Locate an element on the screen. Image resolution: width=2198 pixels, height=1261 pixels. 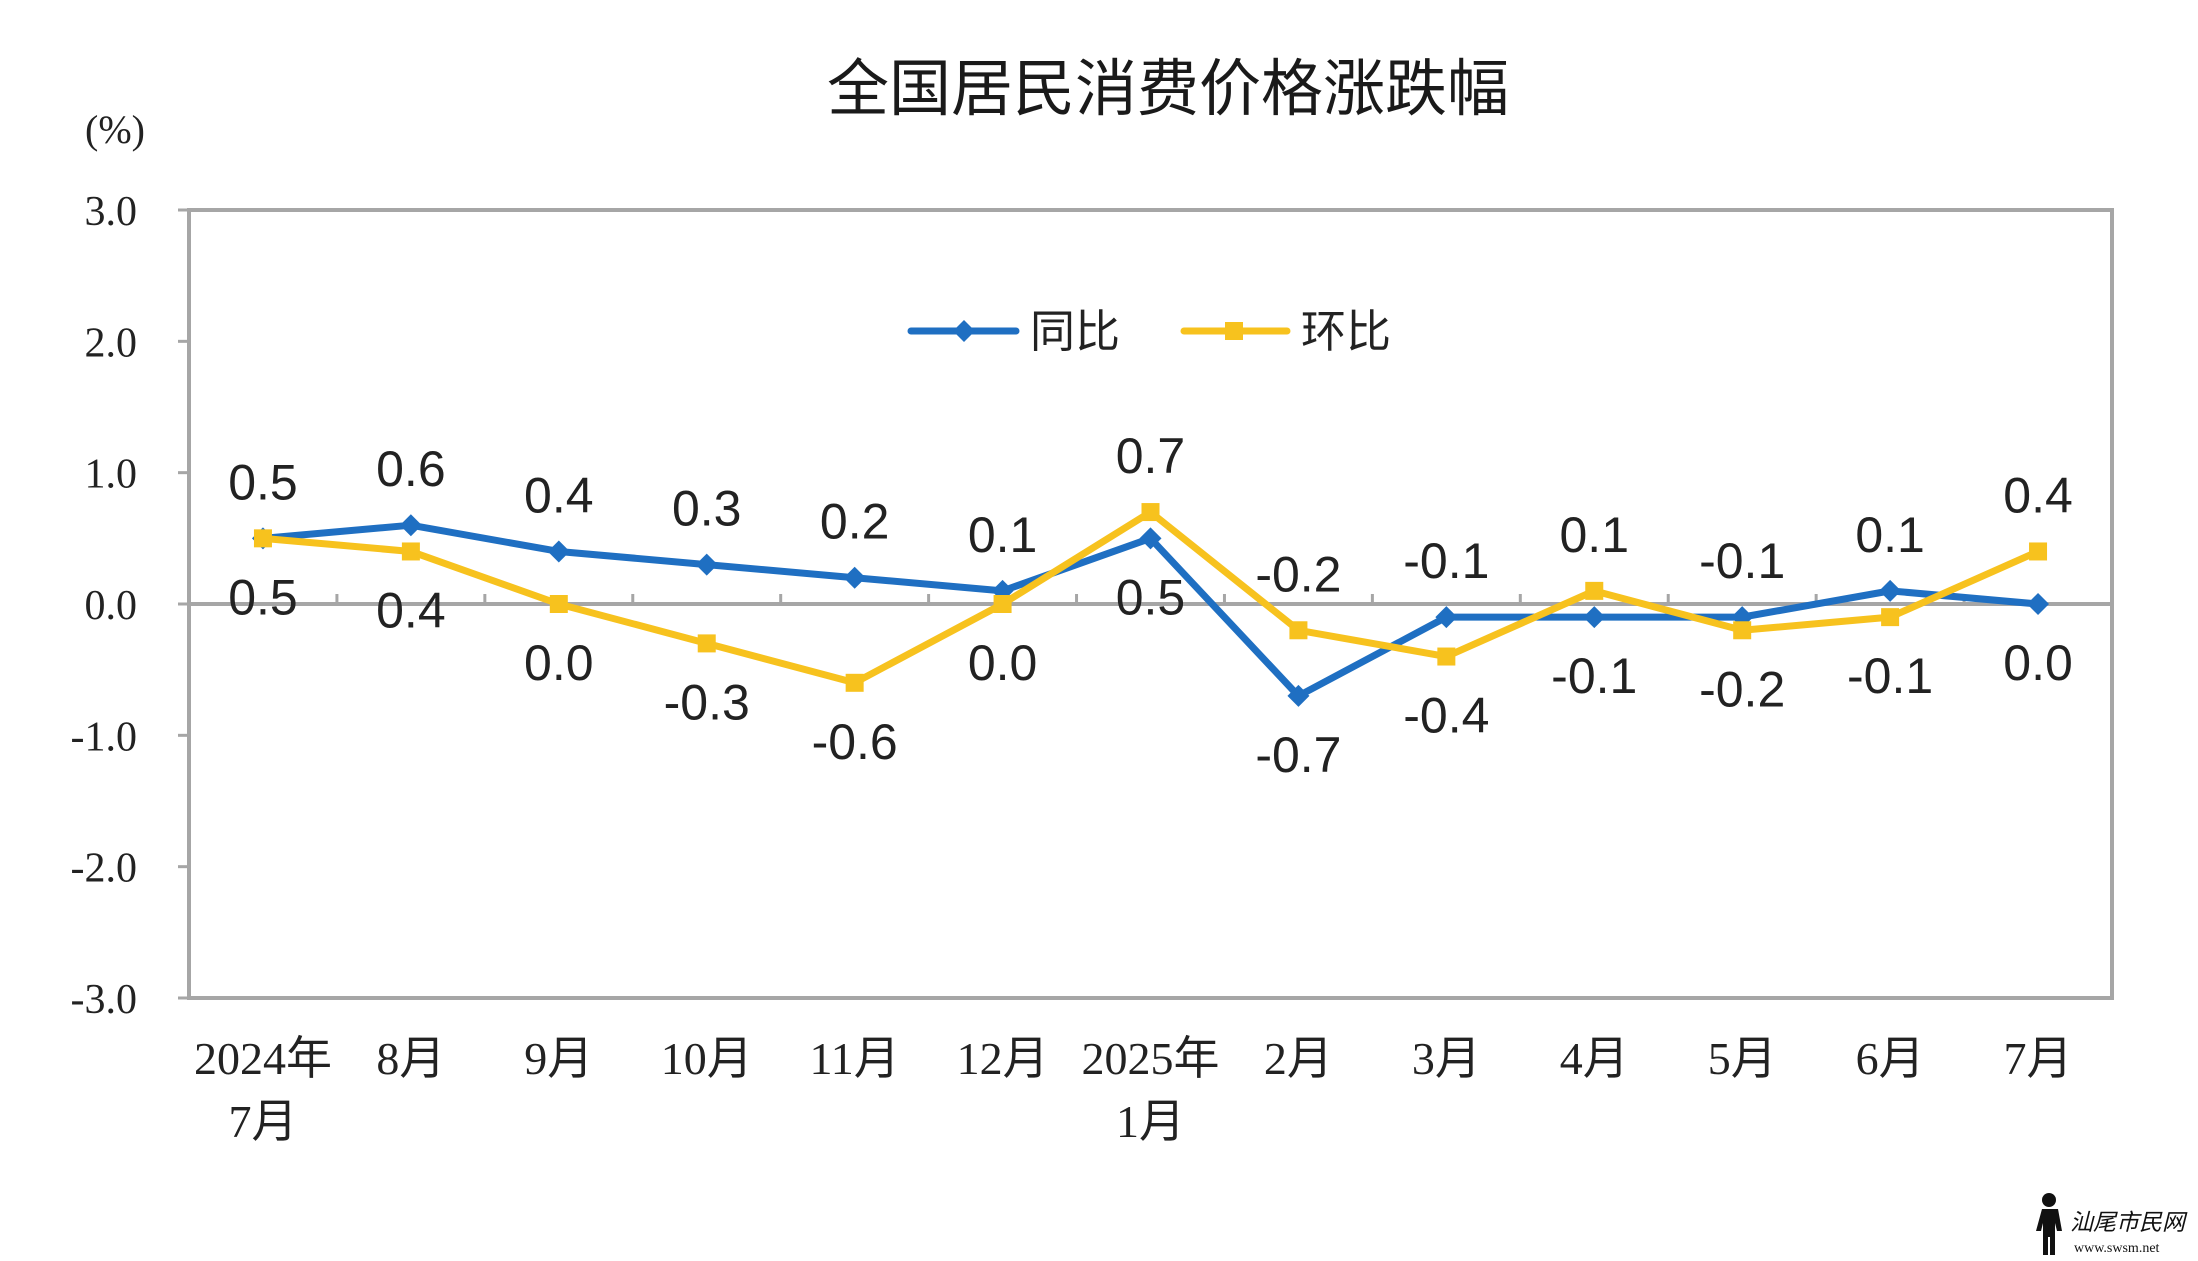
x-tick-label-line: 10月 is located at coordinates (707, 1058).